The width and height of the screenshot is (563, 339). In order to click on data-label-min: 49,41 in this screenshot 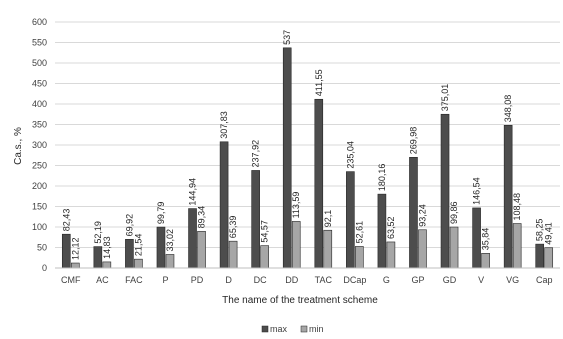, I will do `click(549, 233)`.